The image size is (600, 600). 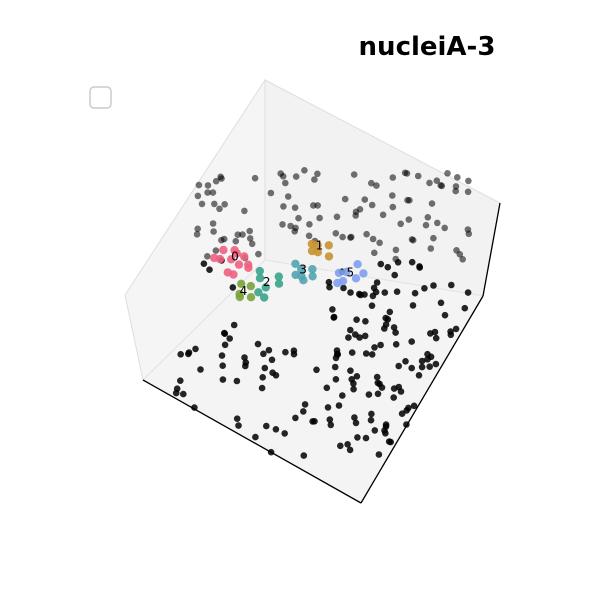 I want to click on cluster-0-point, so click(x=231, y=259).